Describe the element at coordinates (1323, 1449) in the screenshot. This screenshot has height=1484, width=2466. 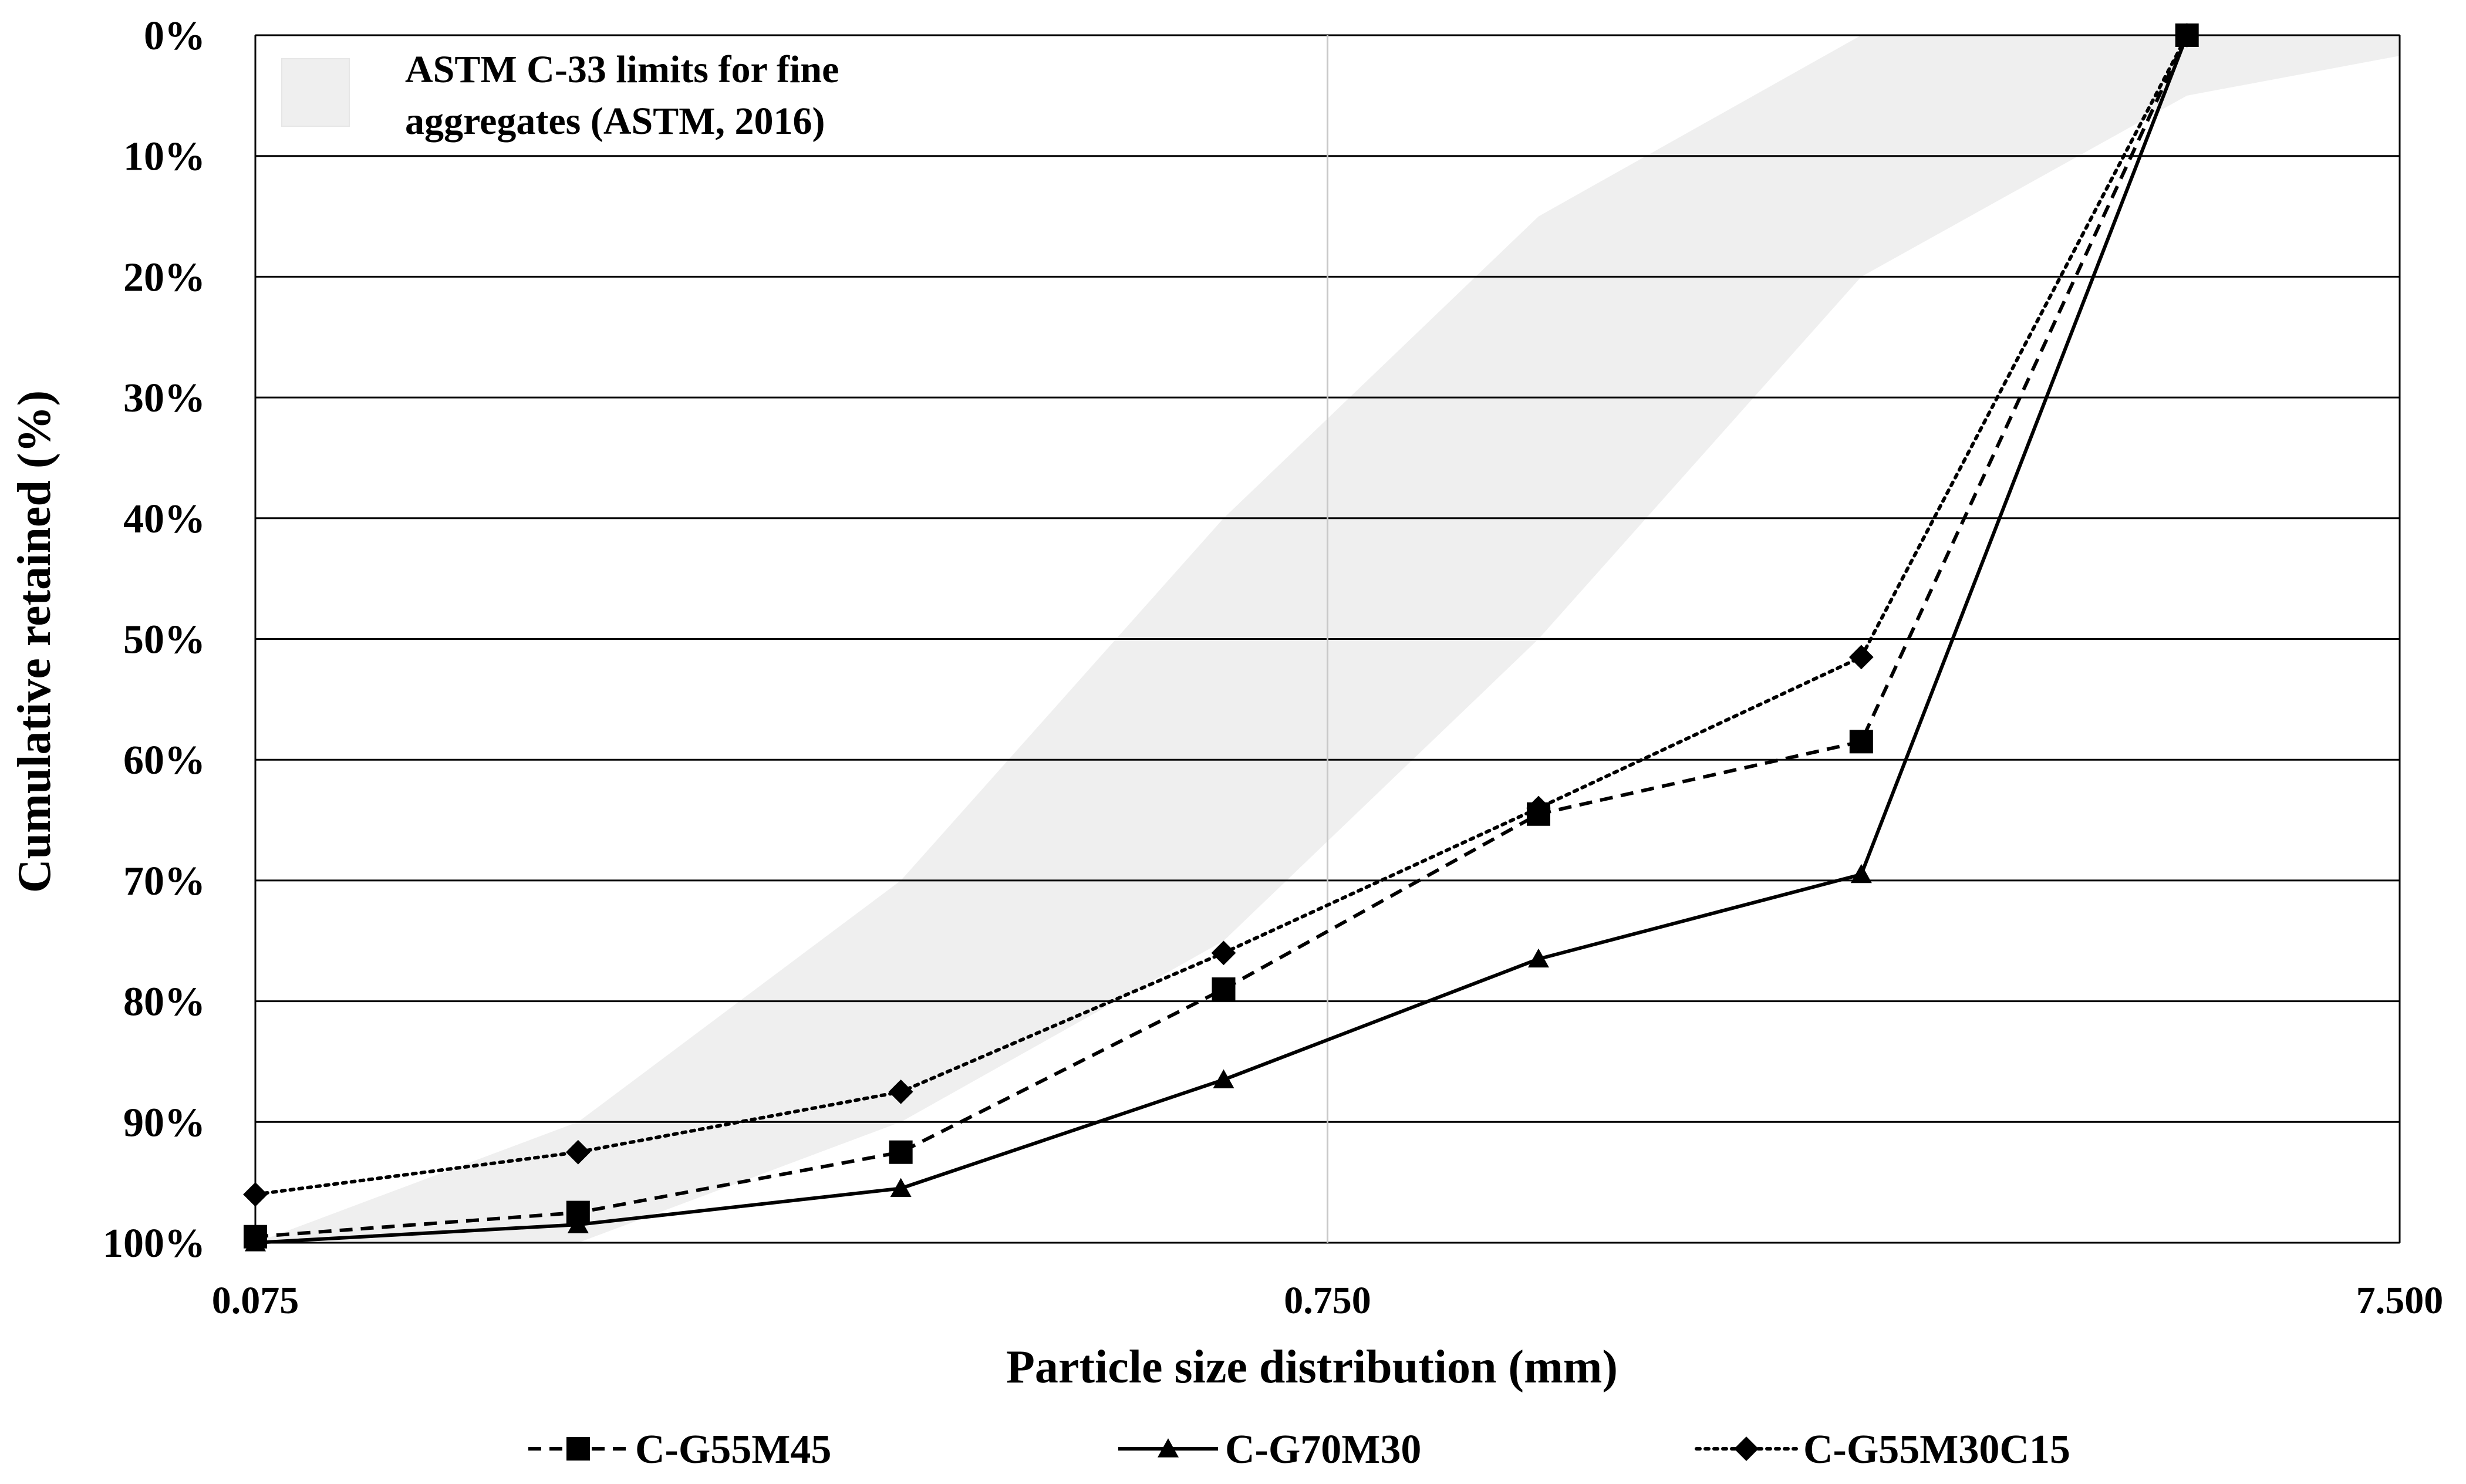
I see `legend-label: C-G70M30` at that location.